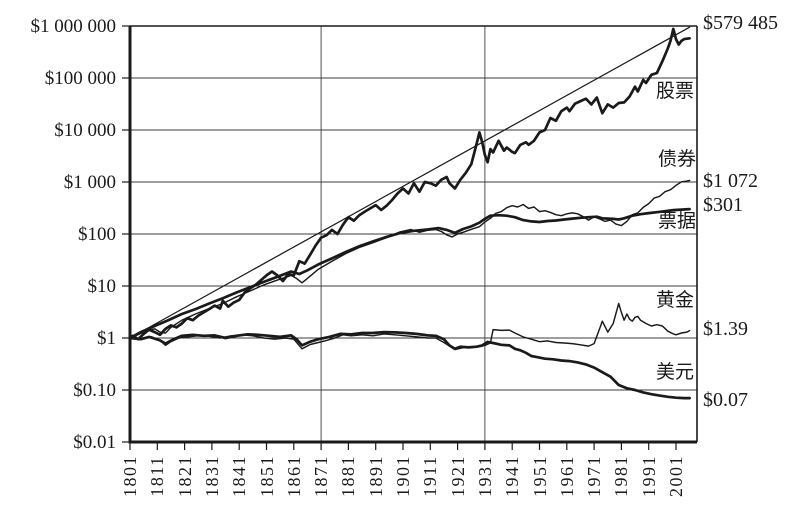 This screenshot has height=513, width=800. I want to click on x-tick-label: 1931, so click(484, 476).